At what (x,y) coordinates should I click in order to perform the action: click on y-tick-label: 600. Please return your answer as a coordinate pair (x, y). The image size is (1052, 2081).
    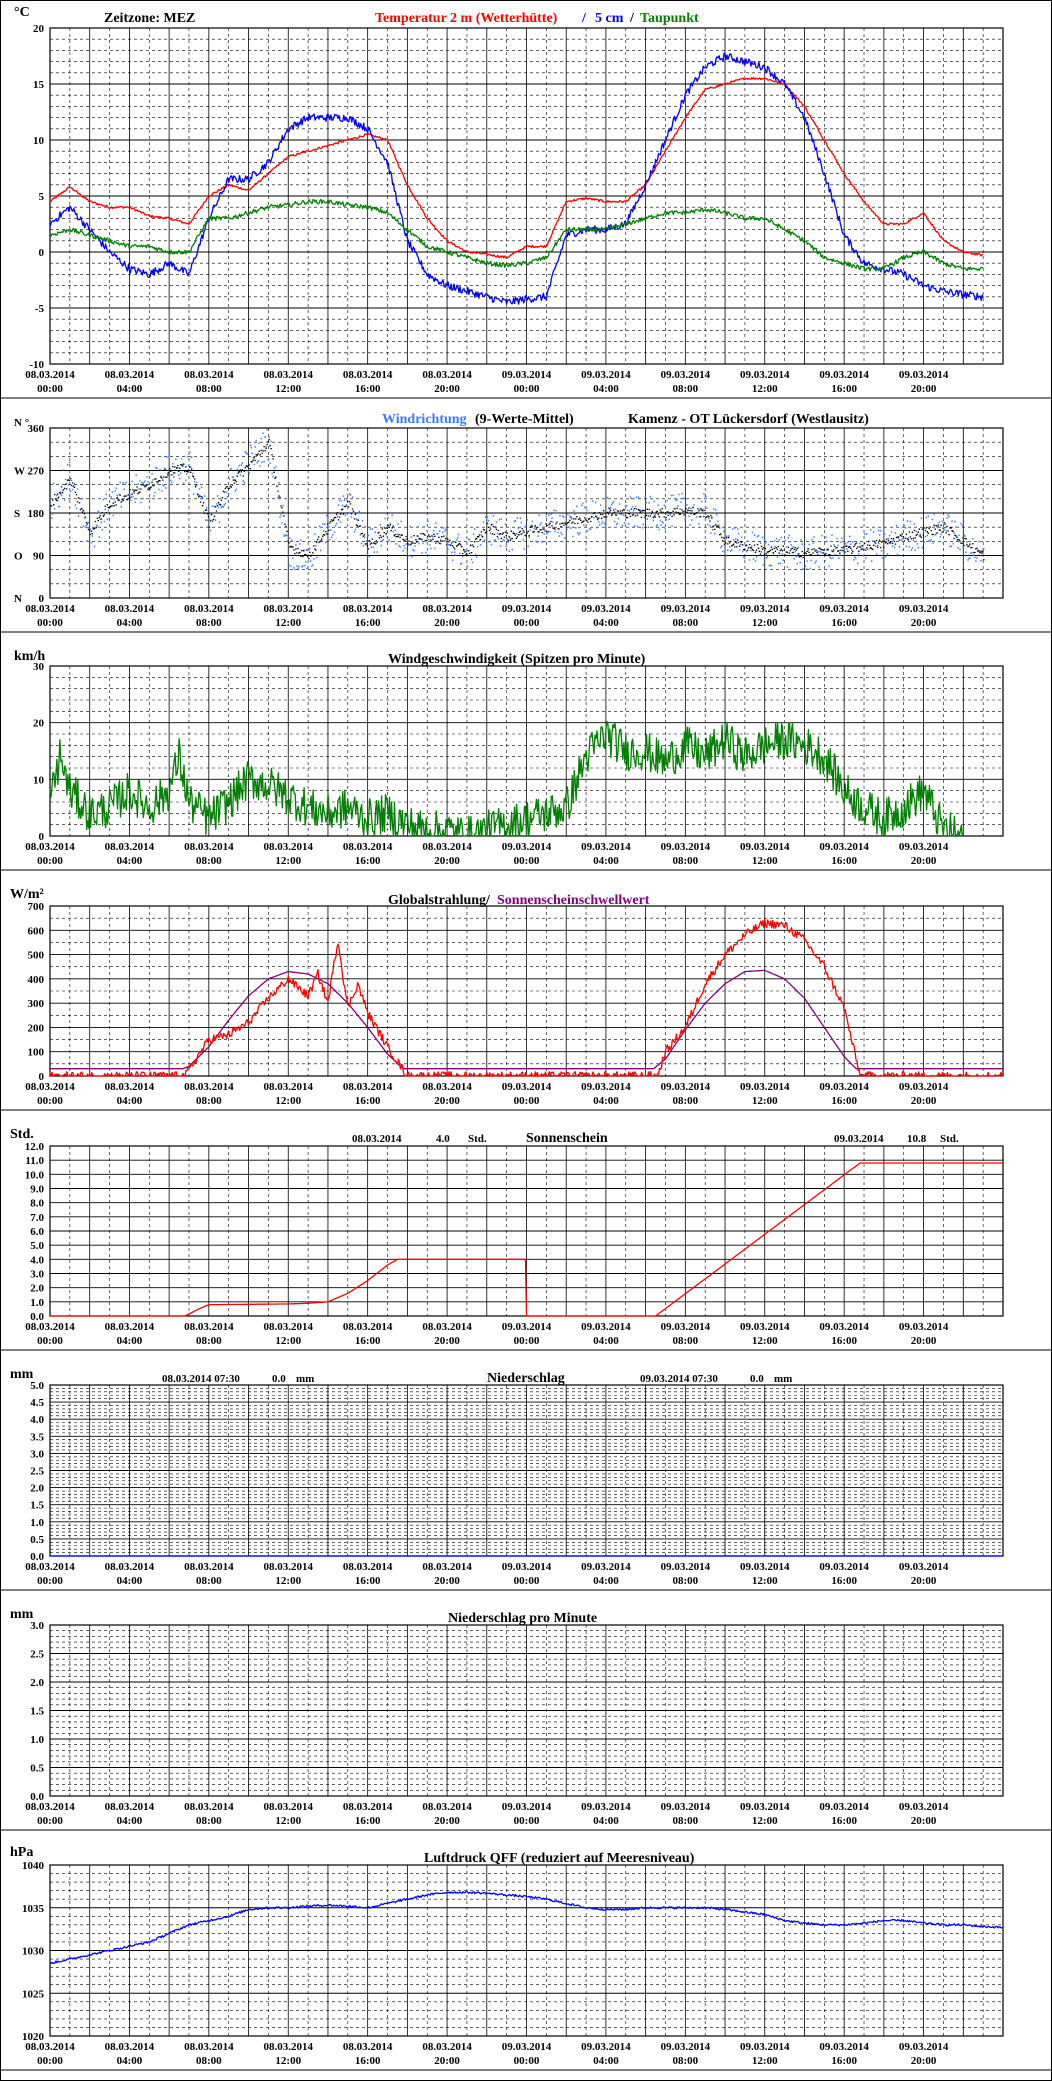
    Looking at the image, I should click on (36, 931).